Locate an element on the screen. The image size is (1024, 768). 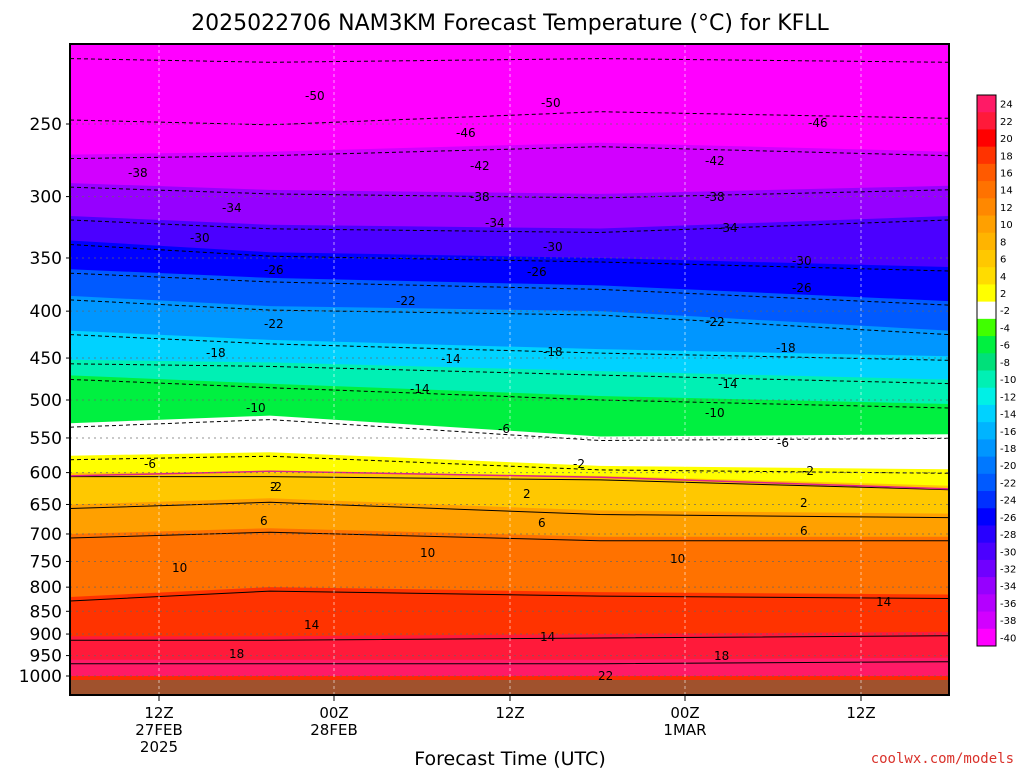
colorbar-frame is located at coordinates (986, 370).